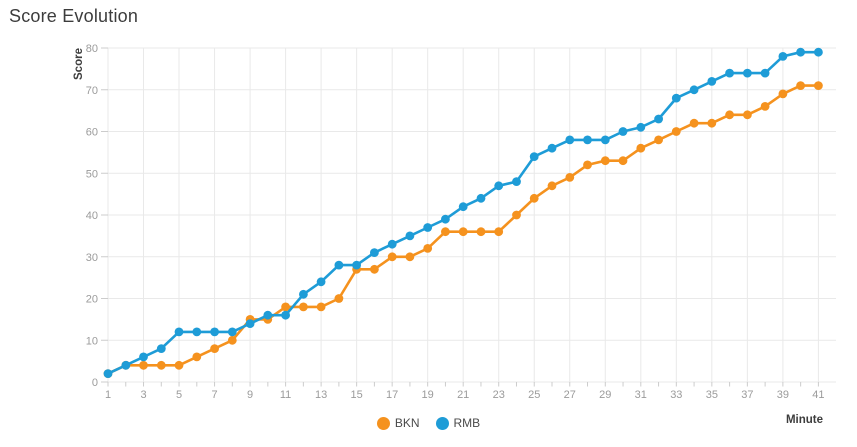 The image size is (857, 447). Describe the element at coordinates (108, 395) in the screenshot. I see `x-tick-label: 1` at that location.